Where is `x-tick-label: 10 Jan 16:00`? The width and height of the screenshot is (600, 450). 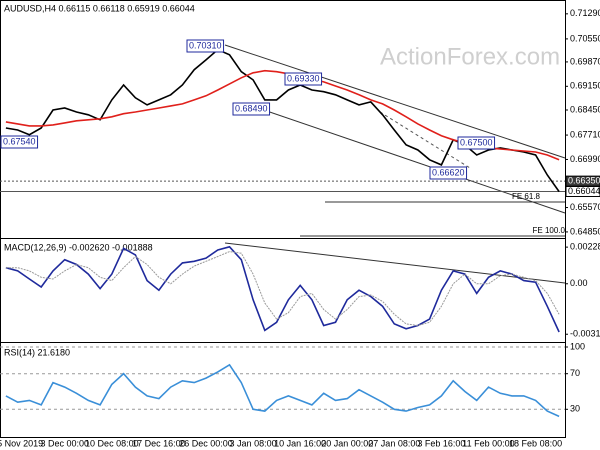
x-tick-label: 10 Jan 16:00 is located at coordinates (300, 443).